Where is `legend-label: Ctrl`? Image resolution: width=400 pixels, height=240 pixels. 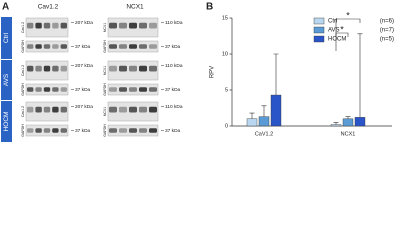 legend-label: Ctrl is located at coordinates (332, 22).